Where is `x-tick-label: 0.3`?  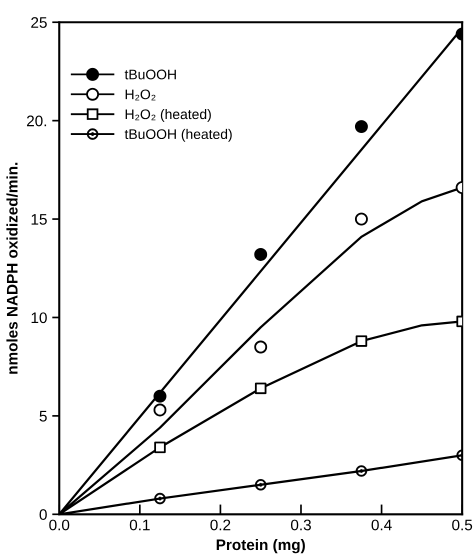
x-tick-label: 0.3 is located at coordinates (300, 525).